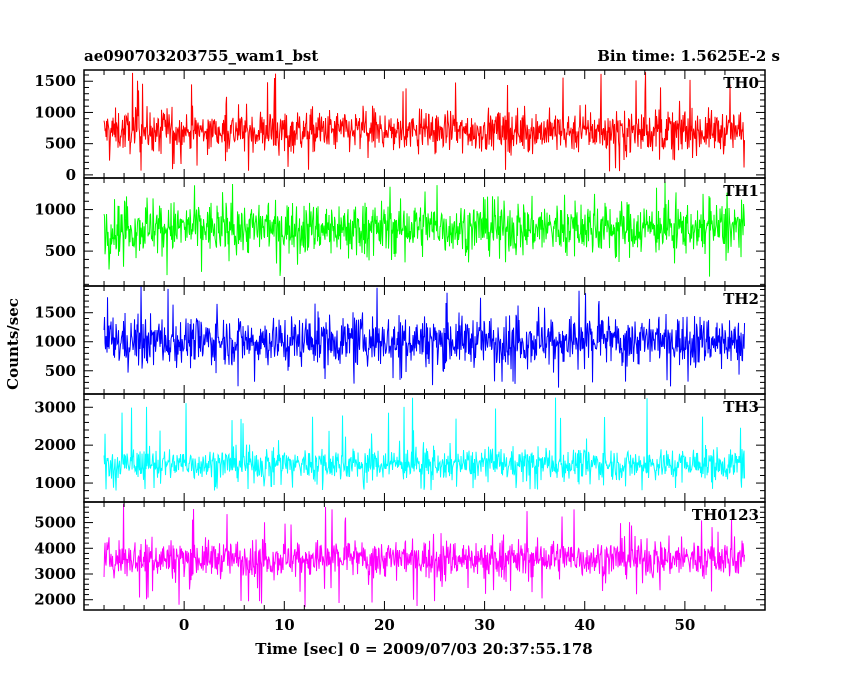 The height and width of the screenshot is (685, 850). Describe the element at coordinates (684, 625) in the screenshot. I see `x-tick-label: 50` at that location.